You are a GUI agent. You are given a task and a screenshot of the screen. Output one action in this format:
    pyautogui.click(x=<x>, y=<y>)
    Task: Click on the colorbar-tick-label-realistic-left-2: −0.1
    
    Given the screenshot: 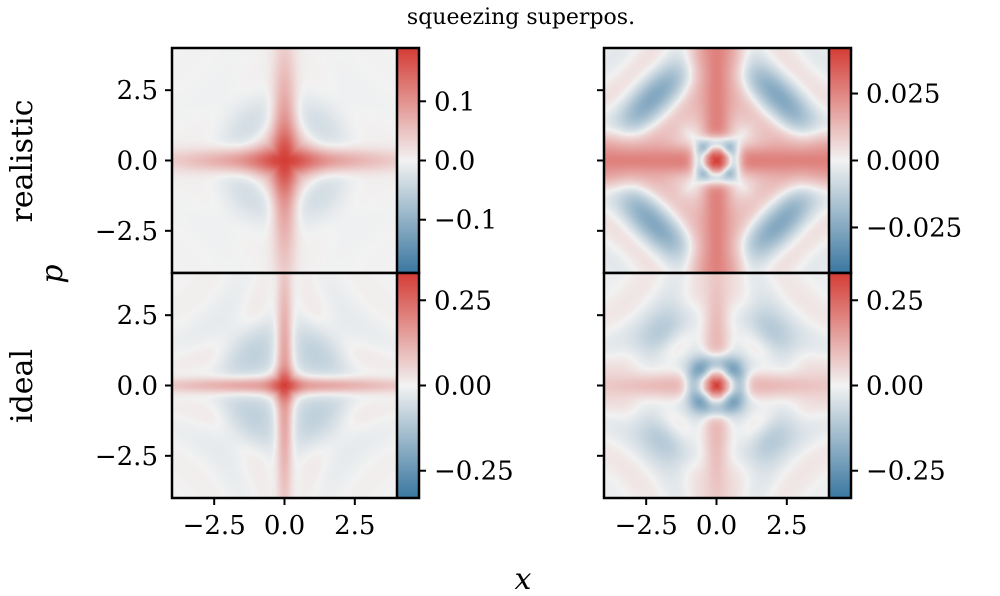 What is the action you would take?
    pyautogui.click(x=465, y=221)
    